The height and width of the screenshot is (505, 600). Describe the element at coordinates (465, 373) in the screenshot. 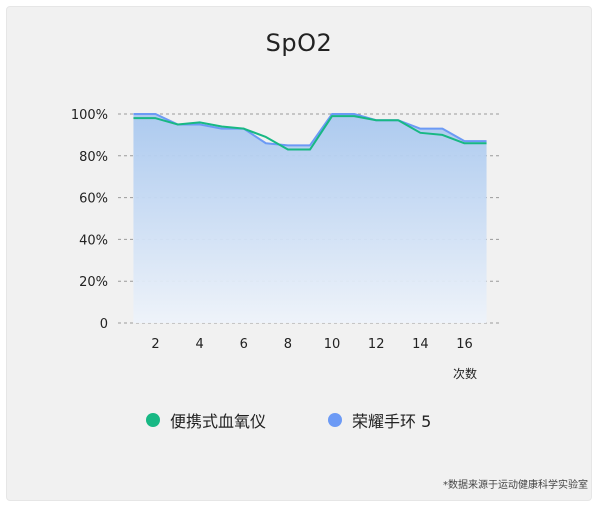

I see `x-axis-label: 次数` at that location.